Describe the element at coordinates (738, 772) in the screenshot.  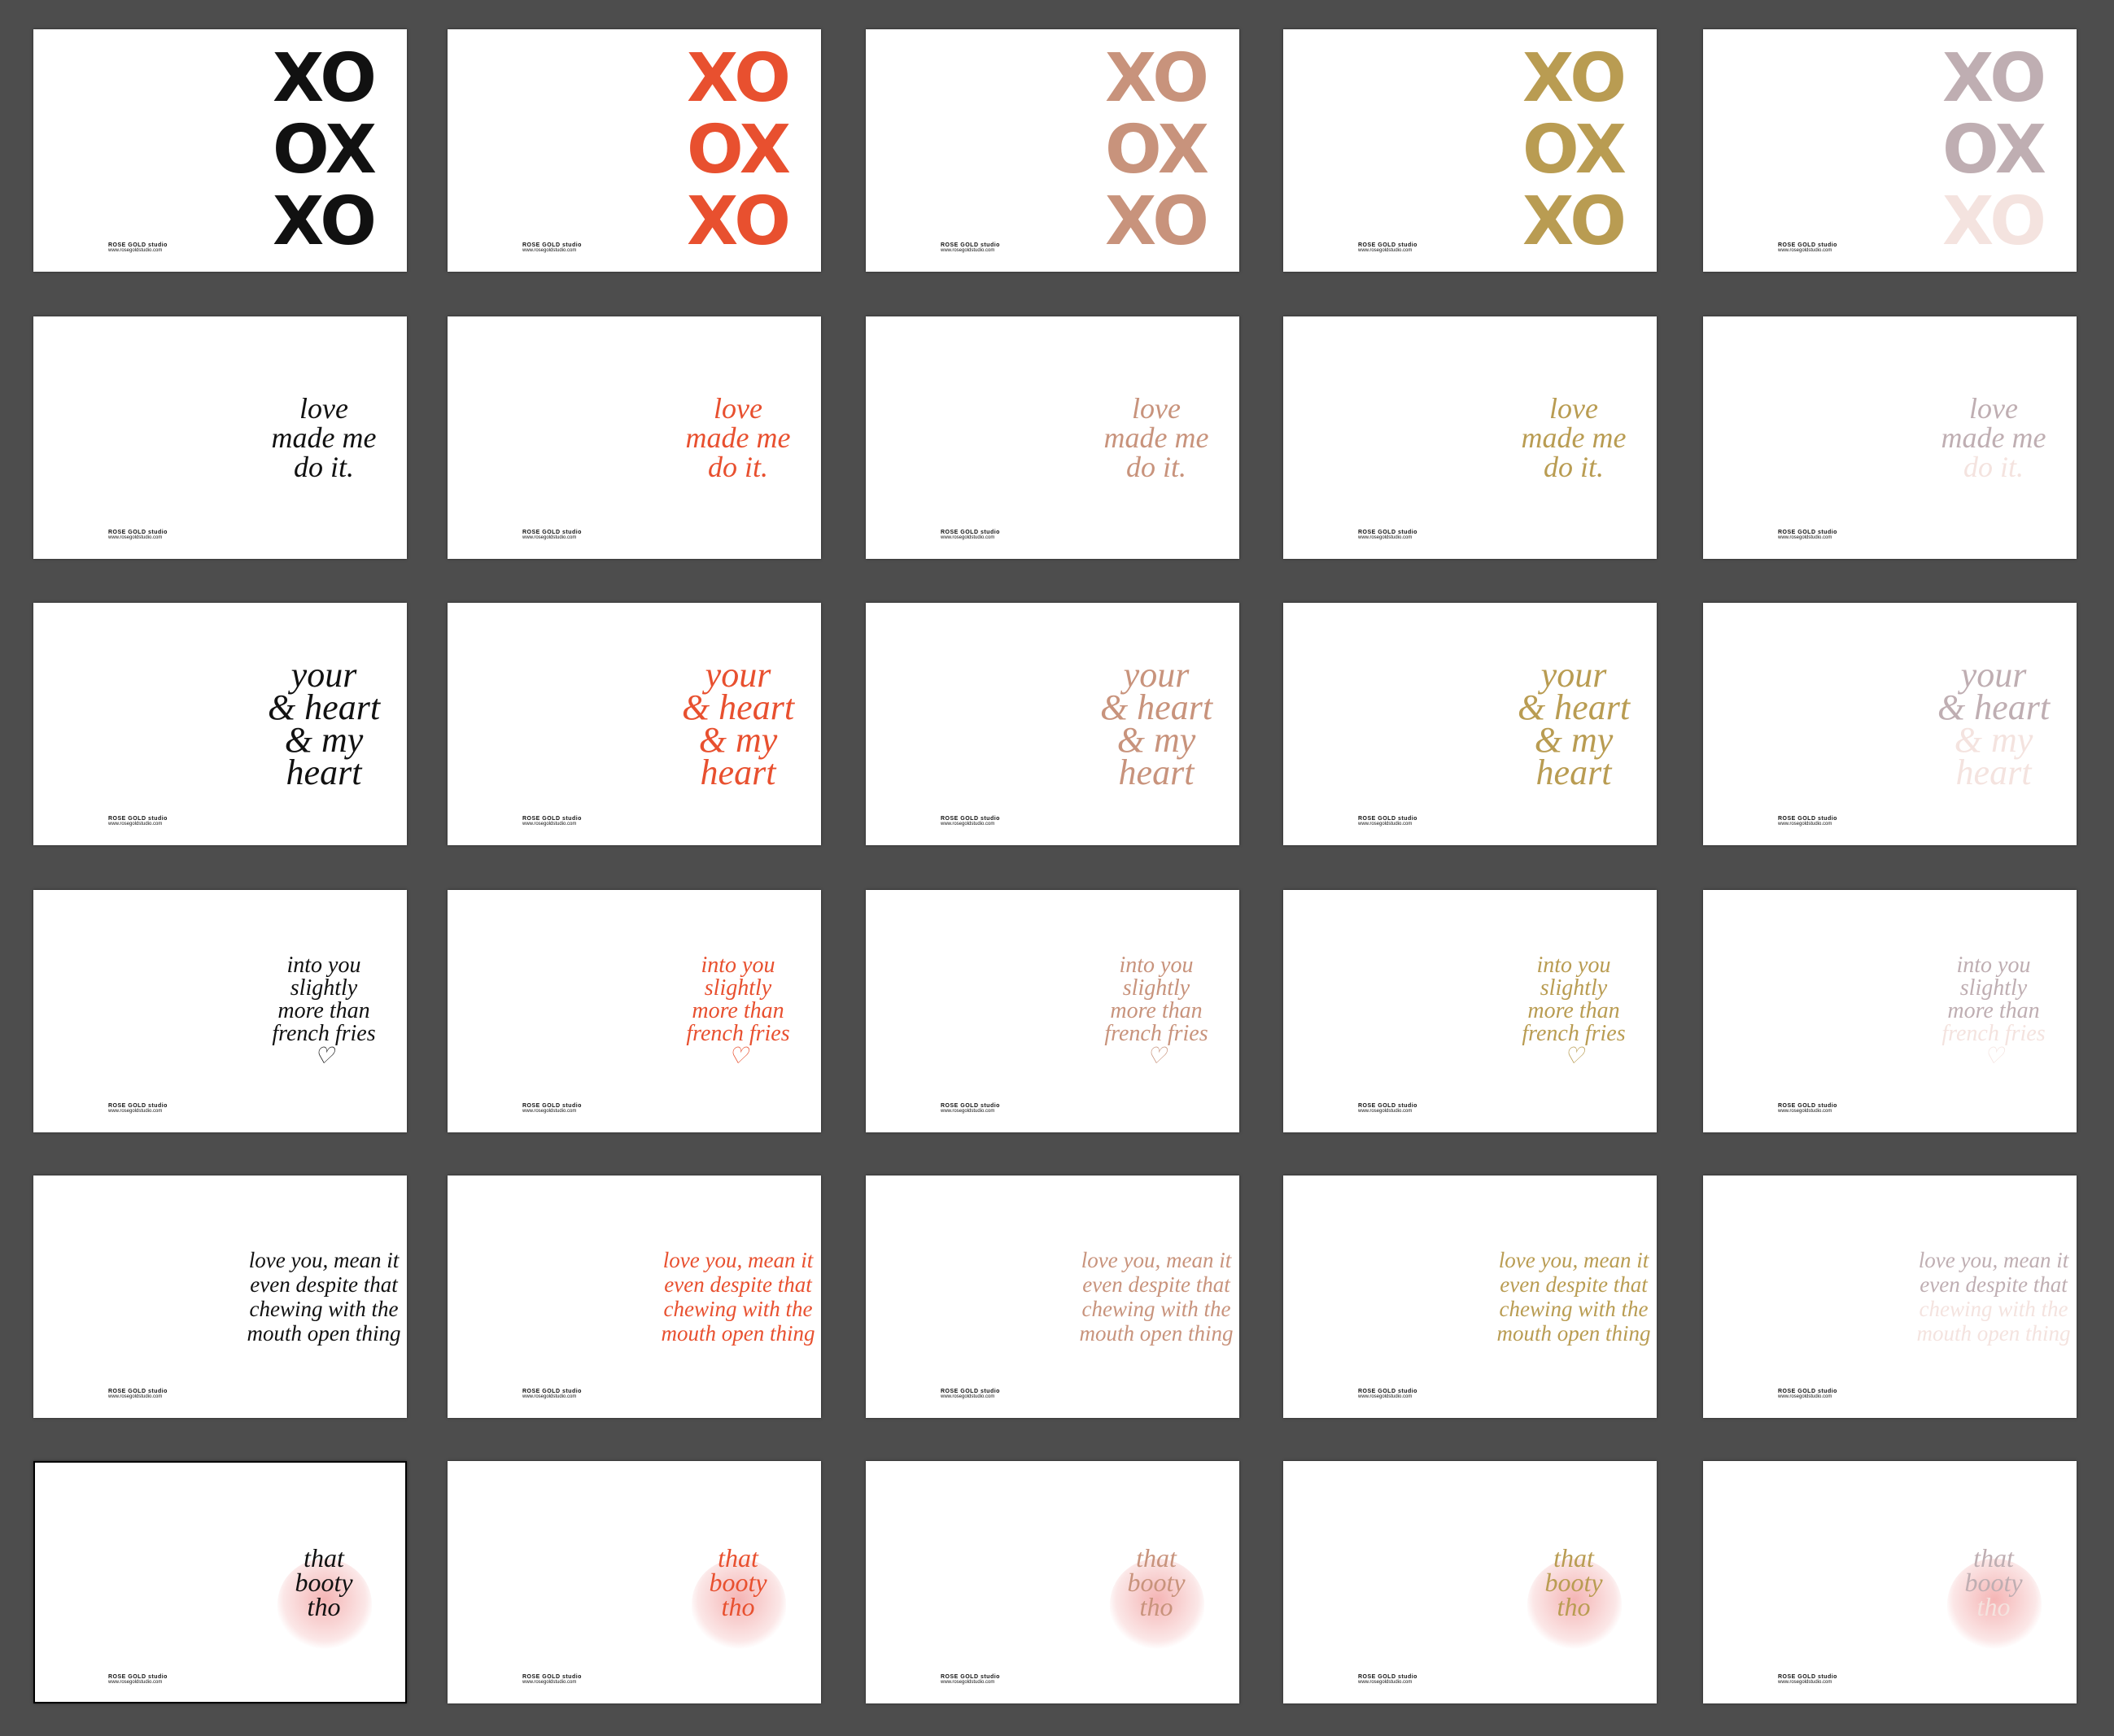
I see `design-text: heart` at that location.